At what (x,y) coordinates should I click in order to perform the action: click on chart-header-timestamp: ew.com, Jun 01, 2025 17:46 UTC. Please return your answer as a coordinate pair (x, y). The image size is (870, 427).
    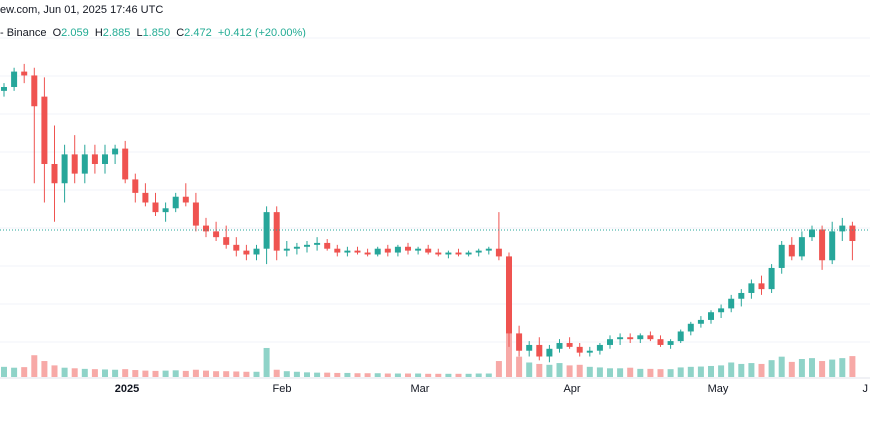
    Looking at the image, I should click on (81, 10).